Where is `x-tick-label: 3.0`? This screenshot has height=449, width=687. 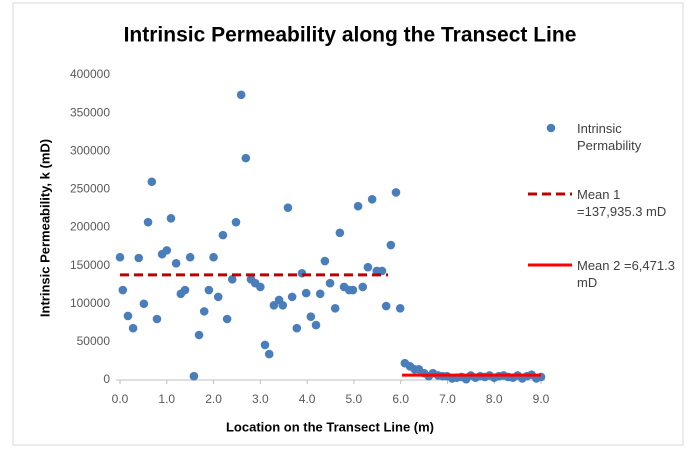
x-tick-label: 3.0 is located at coordinates (260, 399).